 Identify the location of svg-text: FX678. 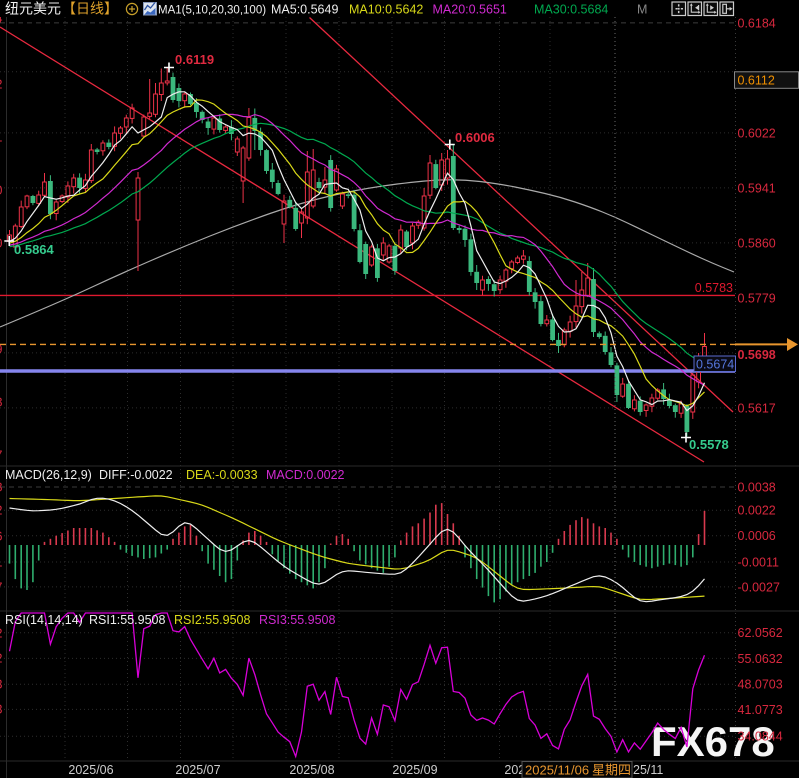
(713, 741).